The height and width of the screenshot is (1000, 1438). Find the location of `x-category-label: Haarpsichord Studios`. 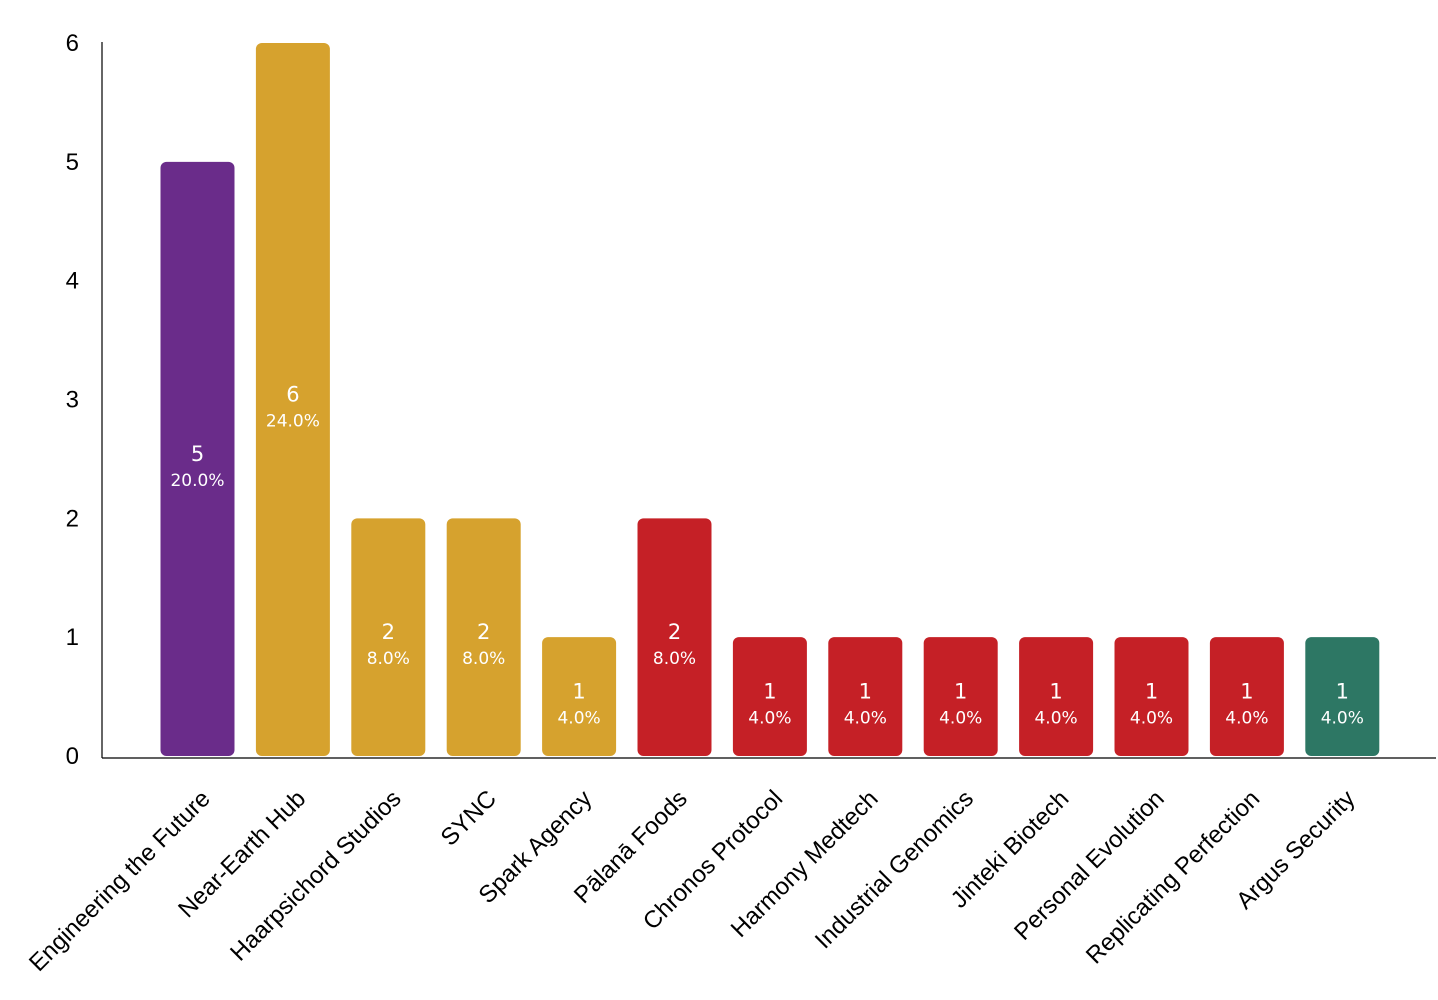

x-category-label: Haarpsichord Studios is located at coordinates (315, 875).